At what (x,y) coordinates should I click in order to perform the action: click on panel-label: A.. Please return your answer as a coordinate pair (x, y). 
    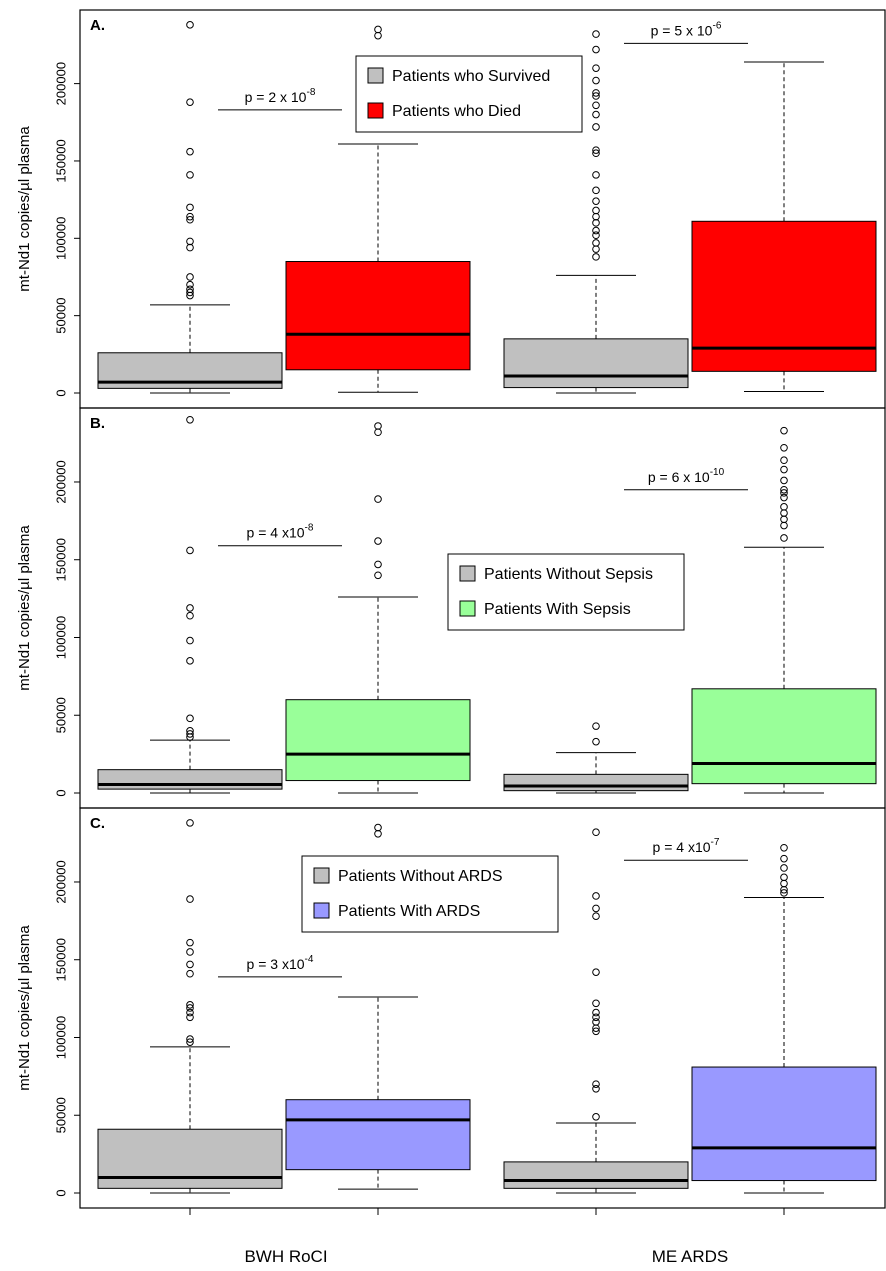
    Looking at the image, I should click on (97, 25).